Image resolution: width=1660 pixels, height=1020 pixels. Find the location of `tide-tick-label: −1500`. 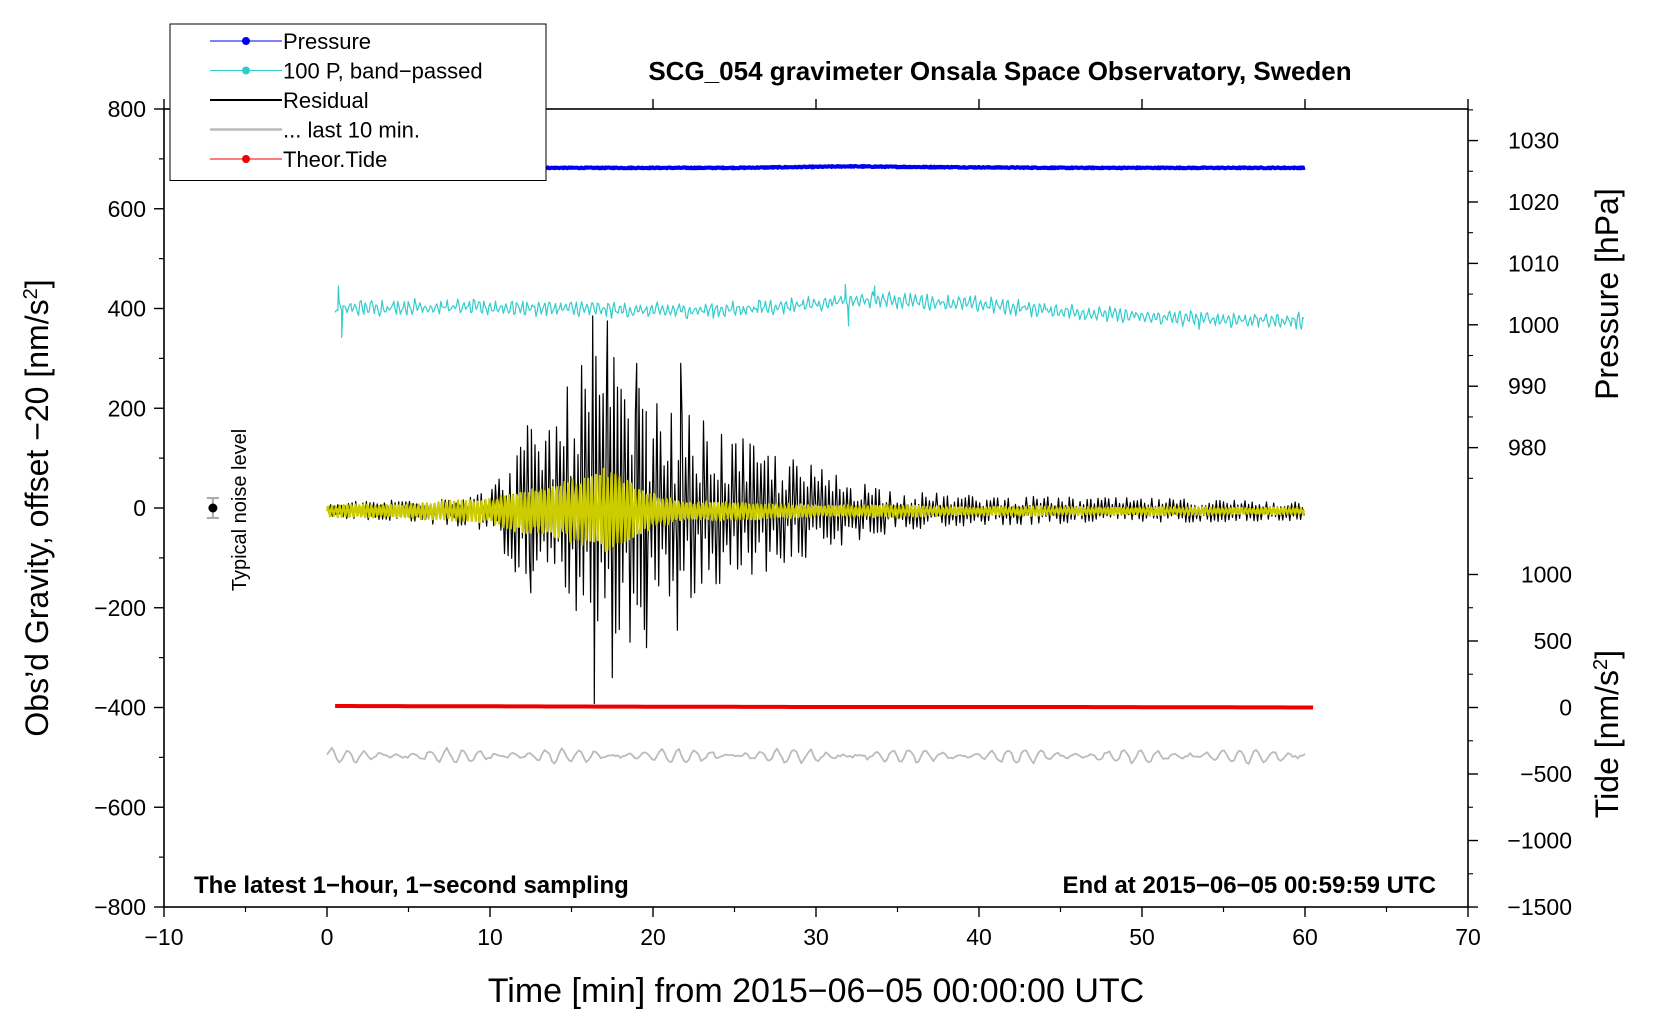

tide-tick-label: −1500 is located at coordinates (1539, 907).